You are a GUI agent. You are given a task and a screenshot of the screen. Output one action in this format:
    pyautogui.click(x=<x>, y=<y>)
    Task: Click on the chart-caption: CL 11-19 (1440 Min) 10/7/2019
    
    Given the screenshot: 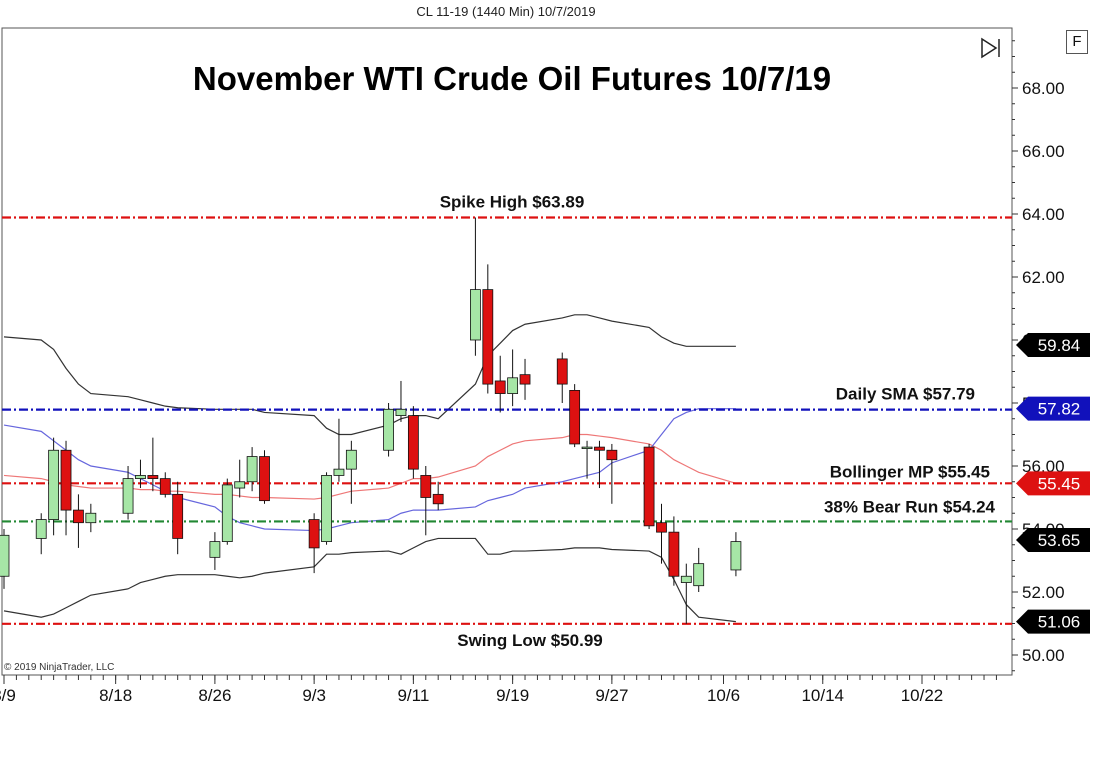 What is the action you would take?
    pyautogui.click(x=506, y=11)
    